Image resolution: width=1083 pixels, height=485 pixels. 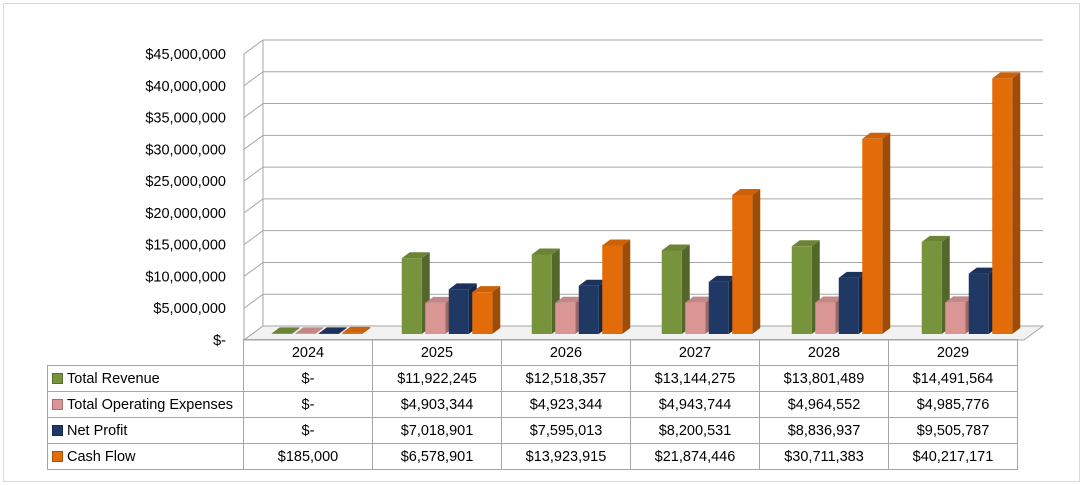 I want to click on legend-label: Net Profit, so click(x=97, y=430).